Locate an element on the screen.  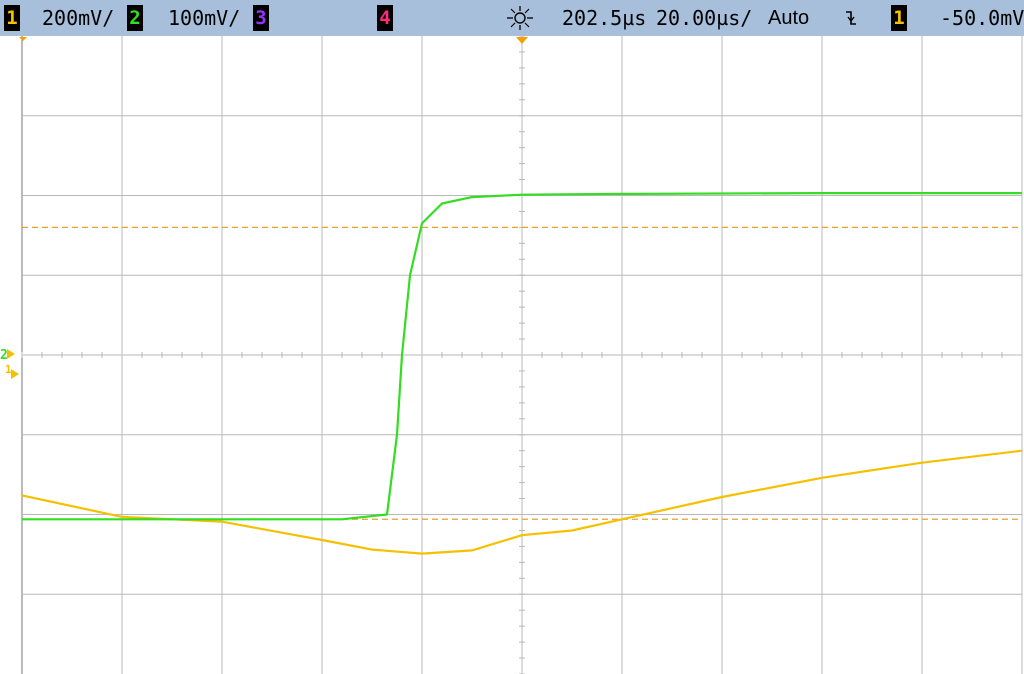
ch2-indicator: 2 is located at coordinates (135, 18).